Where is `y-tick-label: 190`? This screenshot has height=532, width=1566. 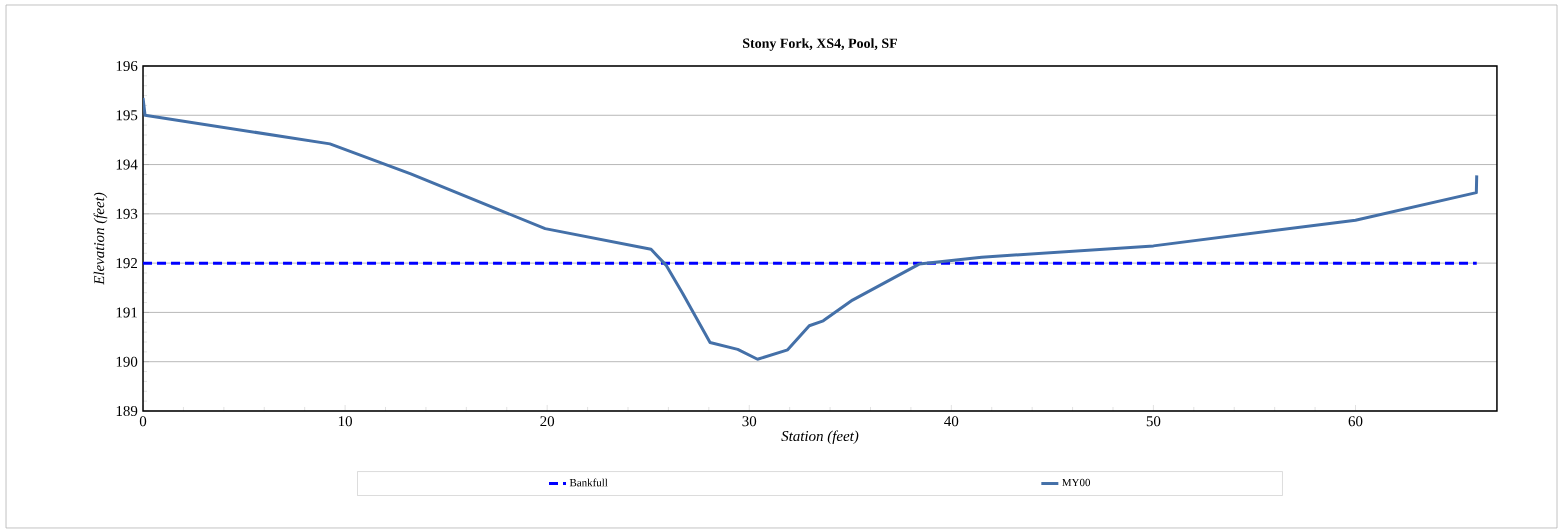 y-tick-label: 190 is located at coordinates (127, 361).